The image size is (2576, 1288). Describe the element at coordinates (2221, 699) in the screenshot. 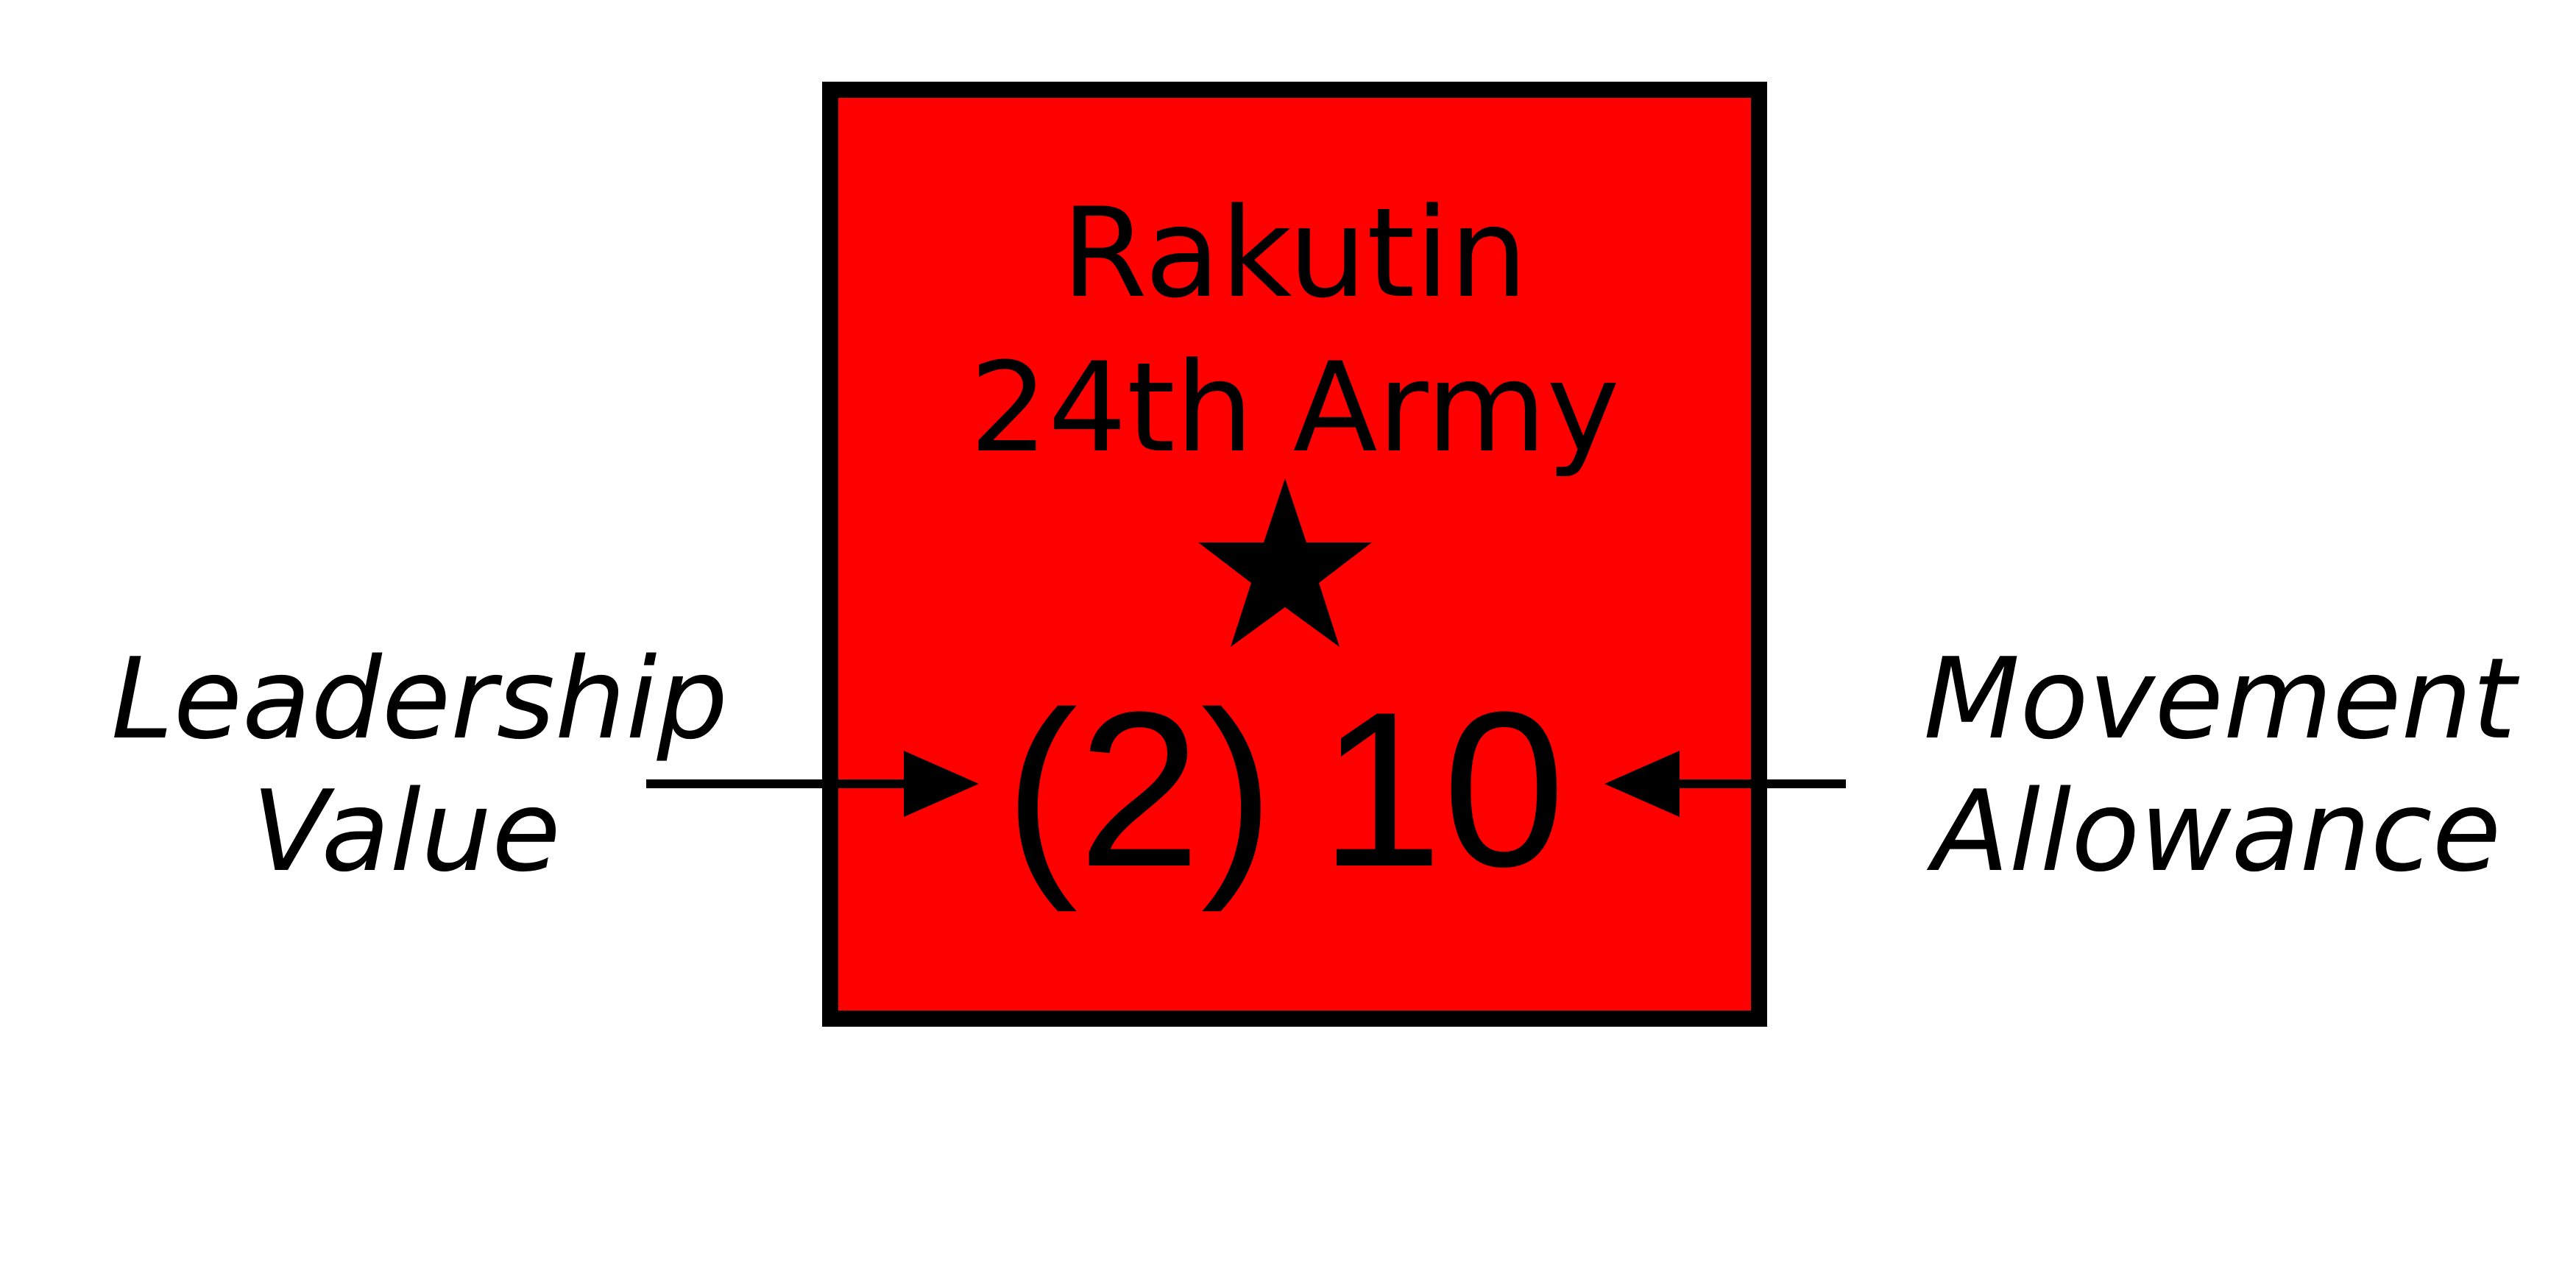

I see `movement-label-line1: Movement` at that location.